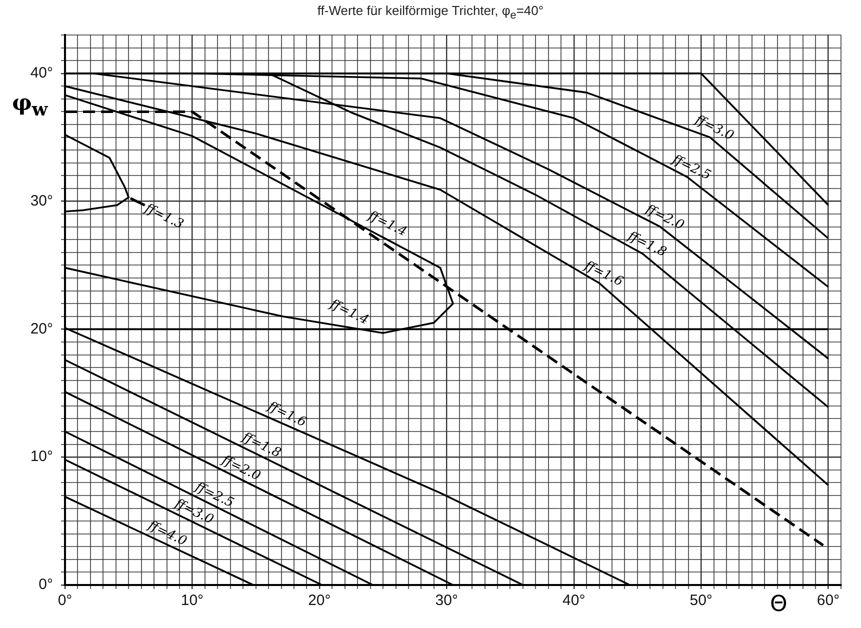 Image resolution: width=861 pixels, height=628 pixels. I want to click on y-tick-label: 40°, so click(41, 73).